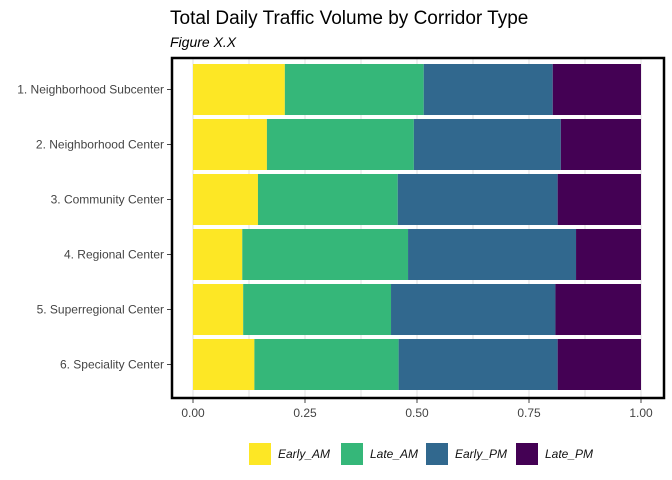  I want to click on legend-item: Early_AM, so click(289, 454).